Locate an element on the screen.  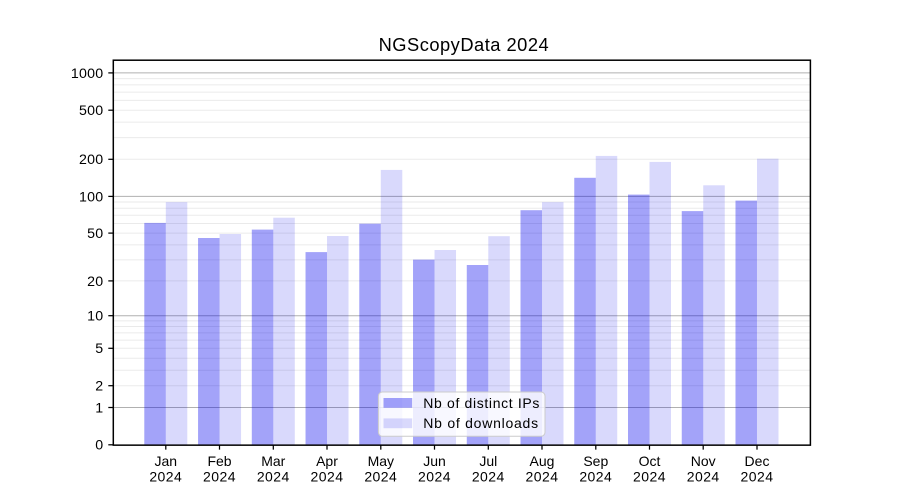
svg-text: Jun is located at coordinates (434, 461).